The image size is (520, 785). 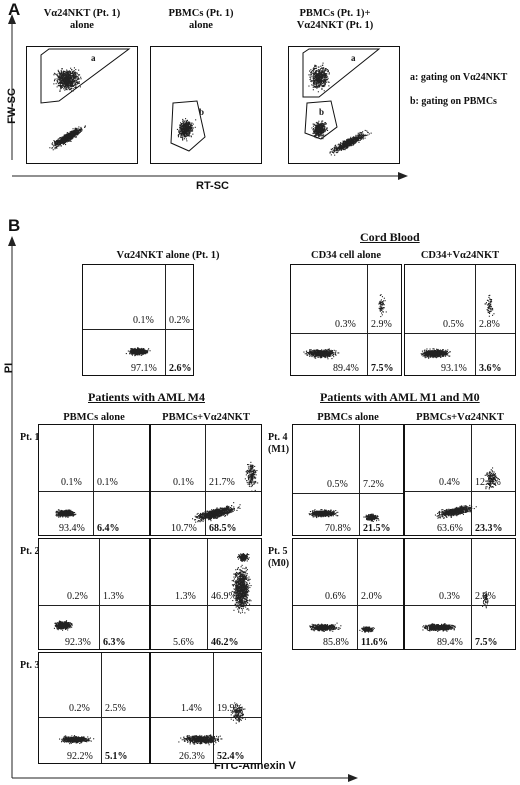 What do you see at coordinates (212, 186) in the screenshot?
I see `panel-a-xlabel: RT-SC` at bounding box center [212, 186].